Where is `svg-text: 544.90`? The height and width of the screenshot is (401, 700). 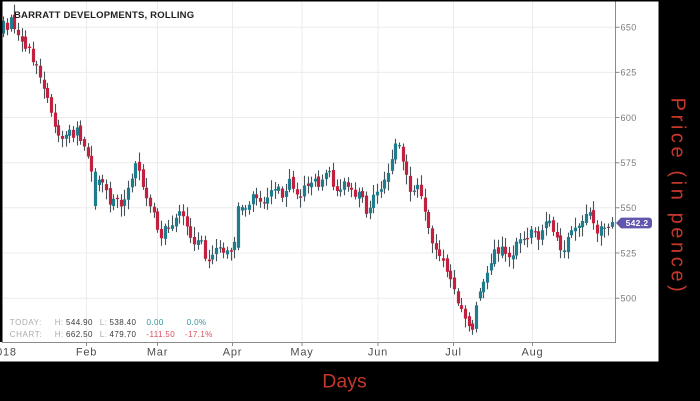
svg-text: 544.90 is located at coordinates (79, 322).